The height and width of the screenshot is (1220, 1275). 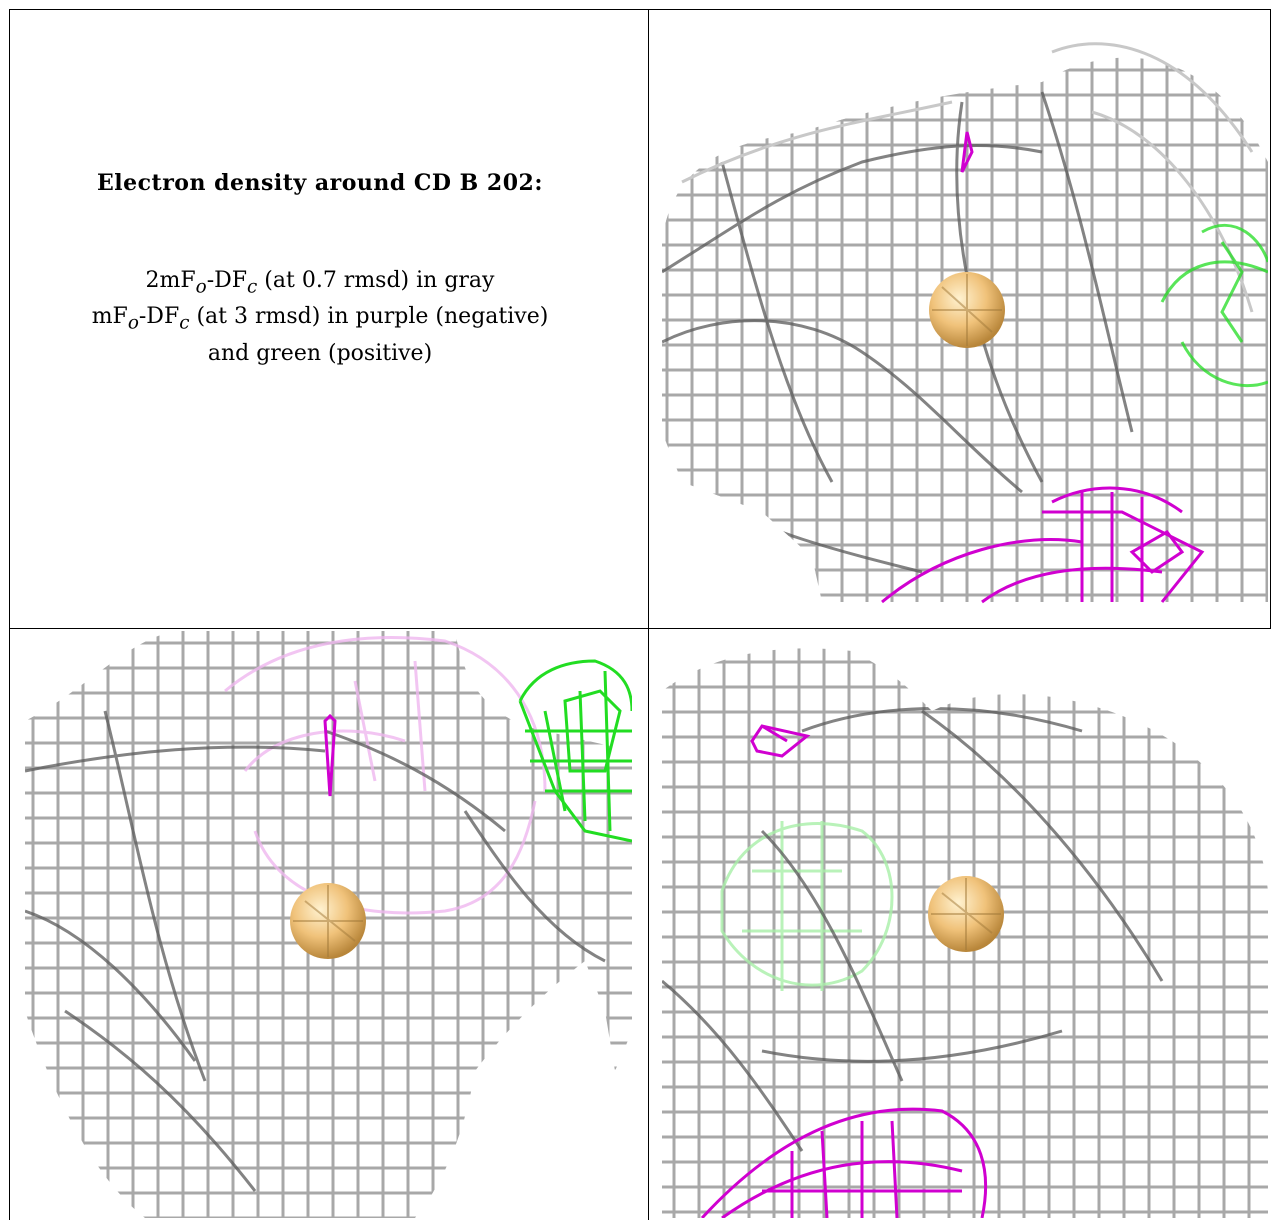 I want to click on table-middle-divider, so click(x=640, y=628).